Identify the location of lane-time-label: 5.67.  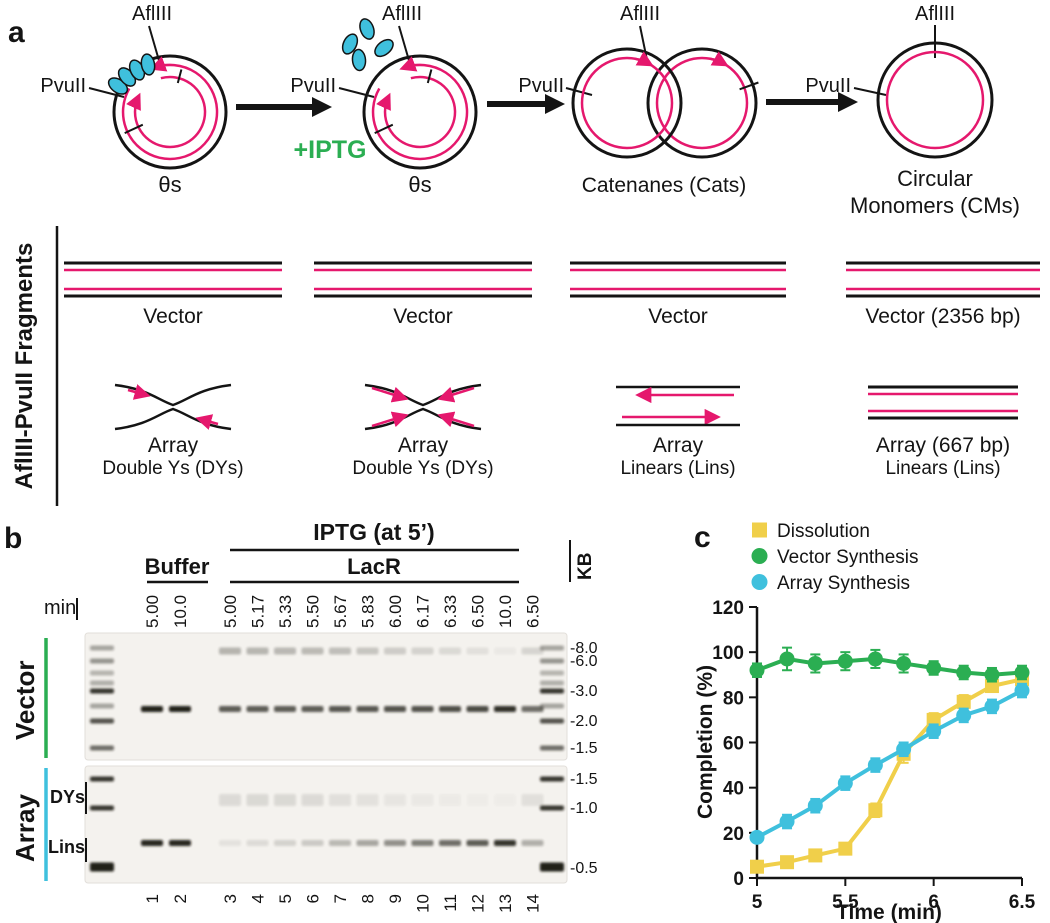
(340, 611).